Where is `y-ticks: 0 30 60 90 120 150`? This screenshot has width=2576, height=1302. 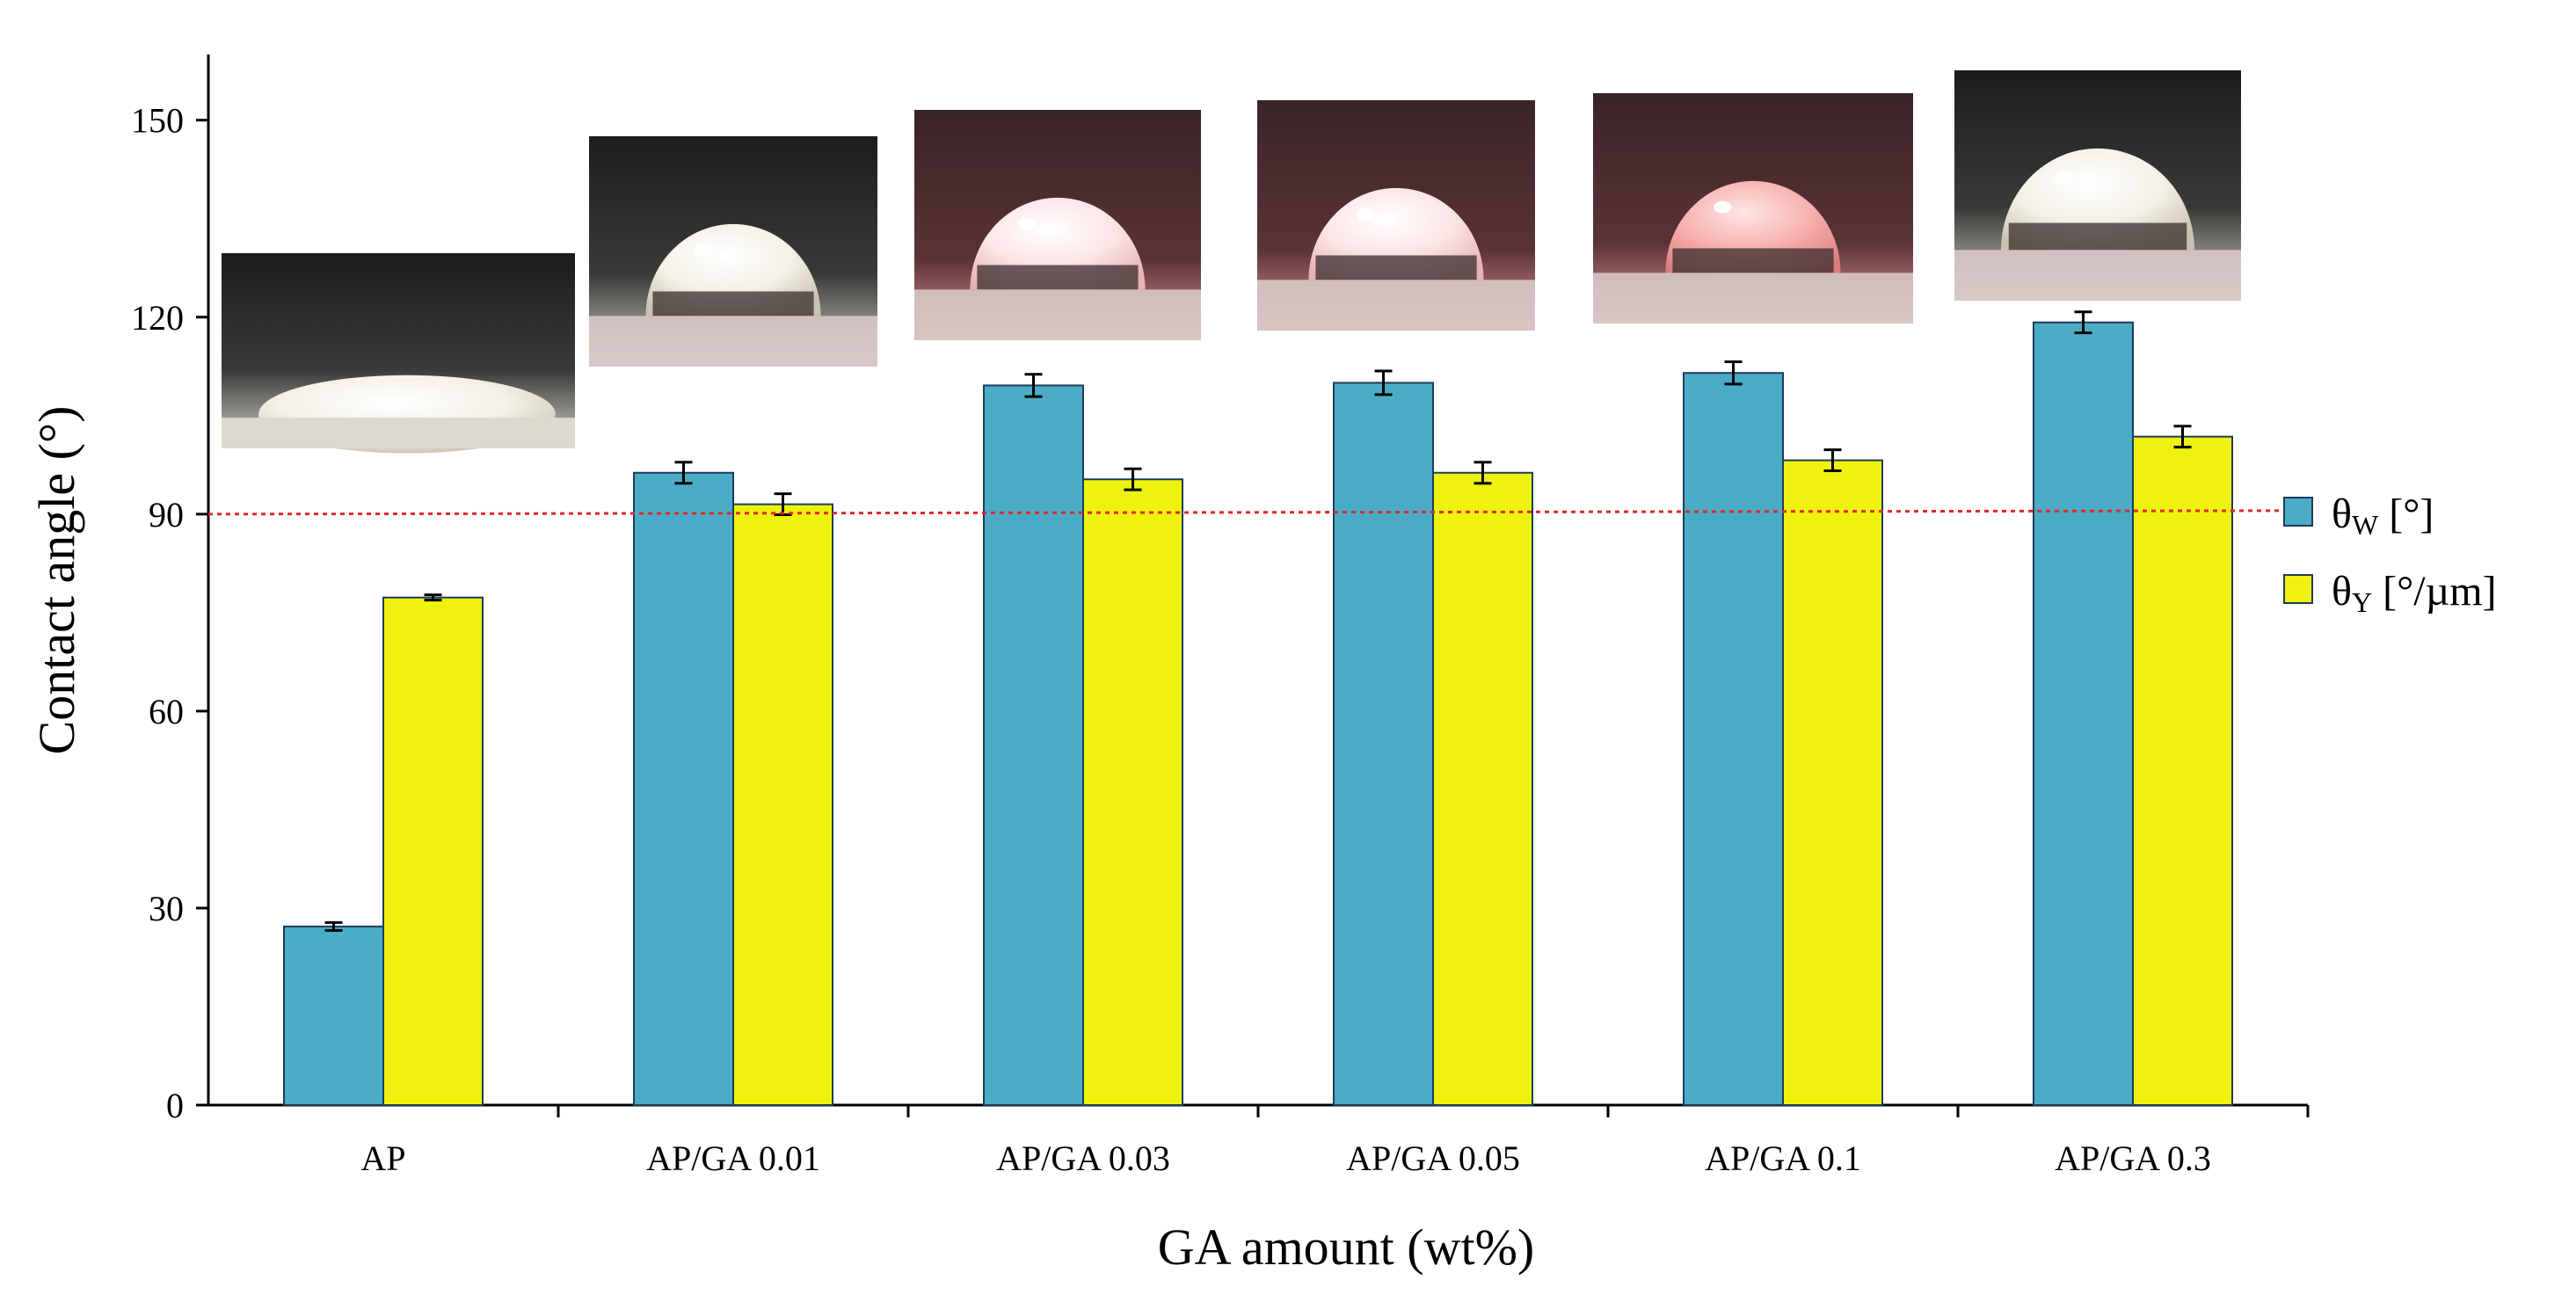
y-ticks: 0 30 60 90 120 150 is located at coordinates (169, 613).